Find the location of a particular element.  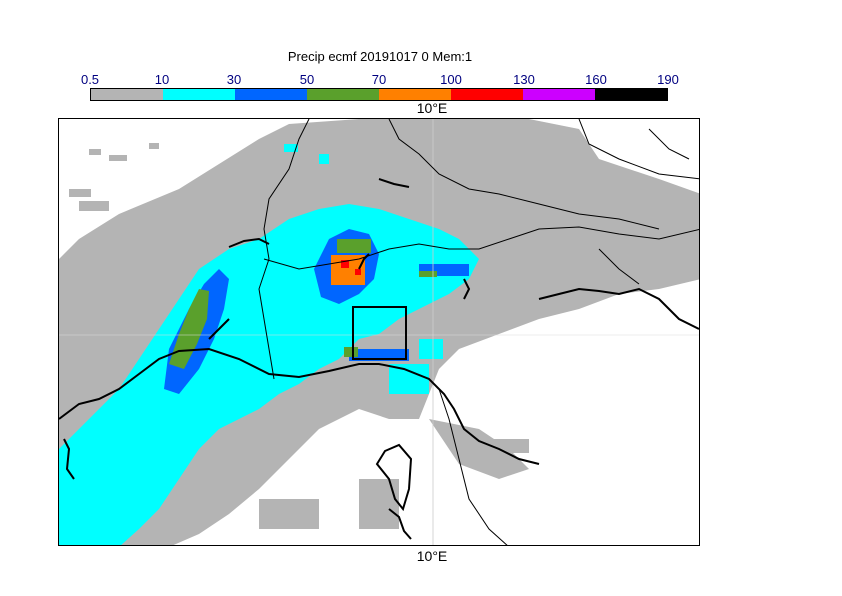

target-region-box is located at coordinates (379, 333).